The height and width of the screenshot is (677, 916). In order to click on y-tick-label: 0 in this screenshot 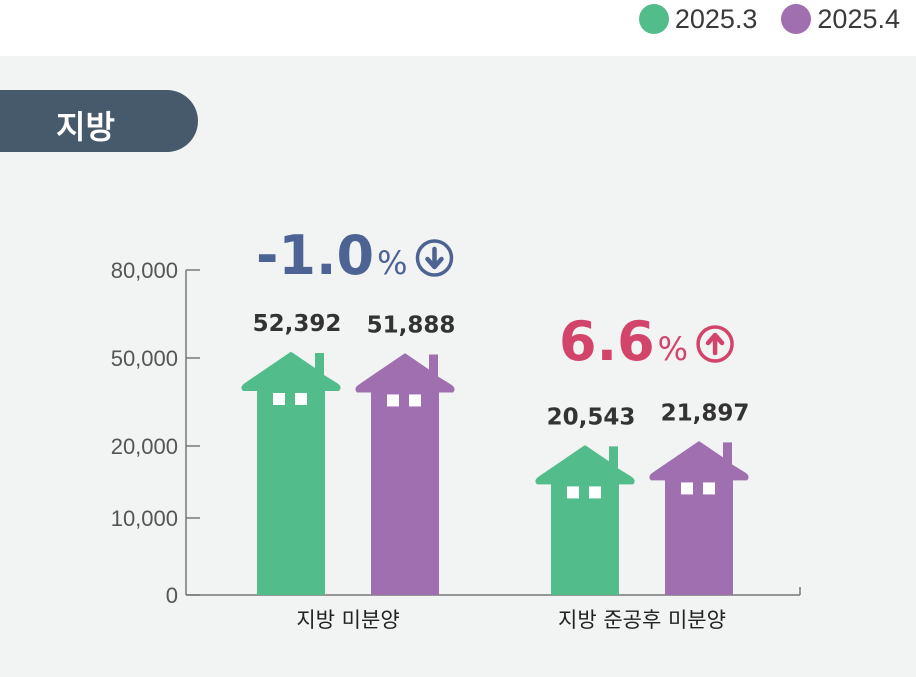, I will do `click(172, 595)`.